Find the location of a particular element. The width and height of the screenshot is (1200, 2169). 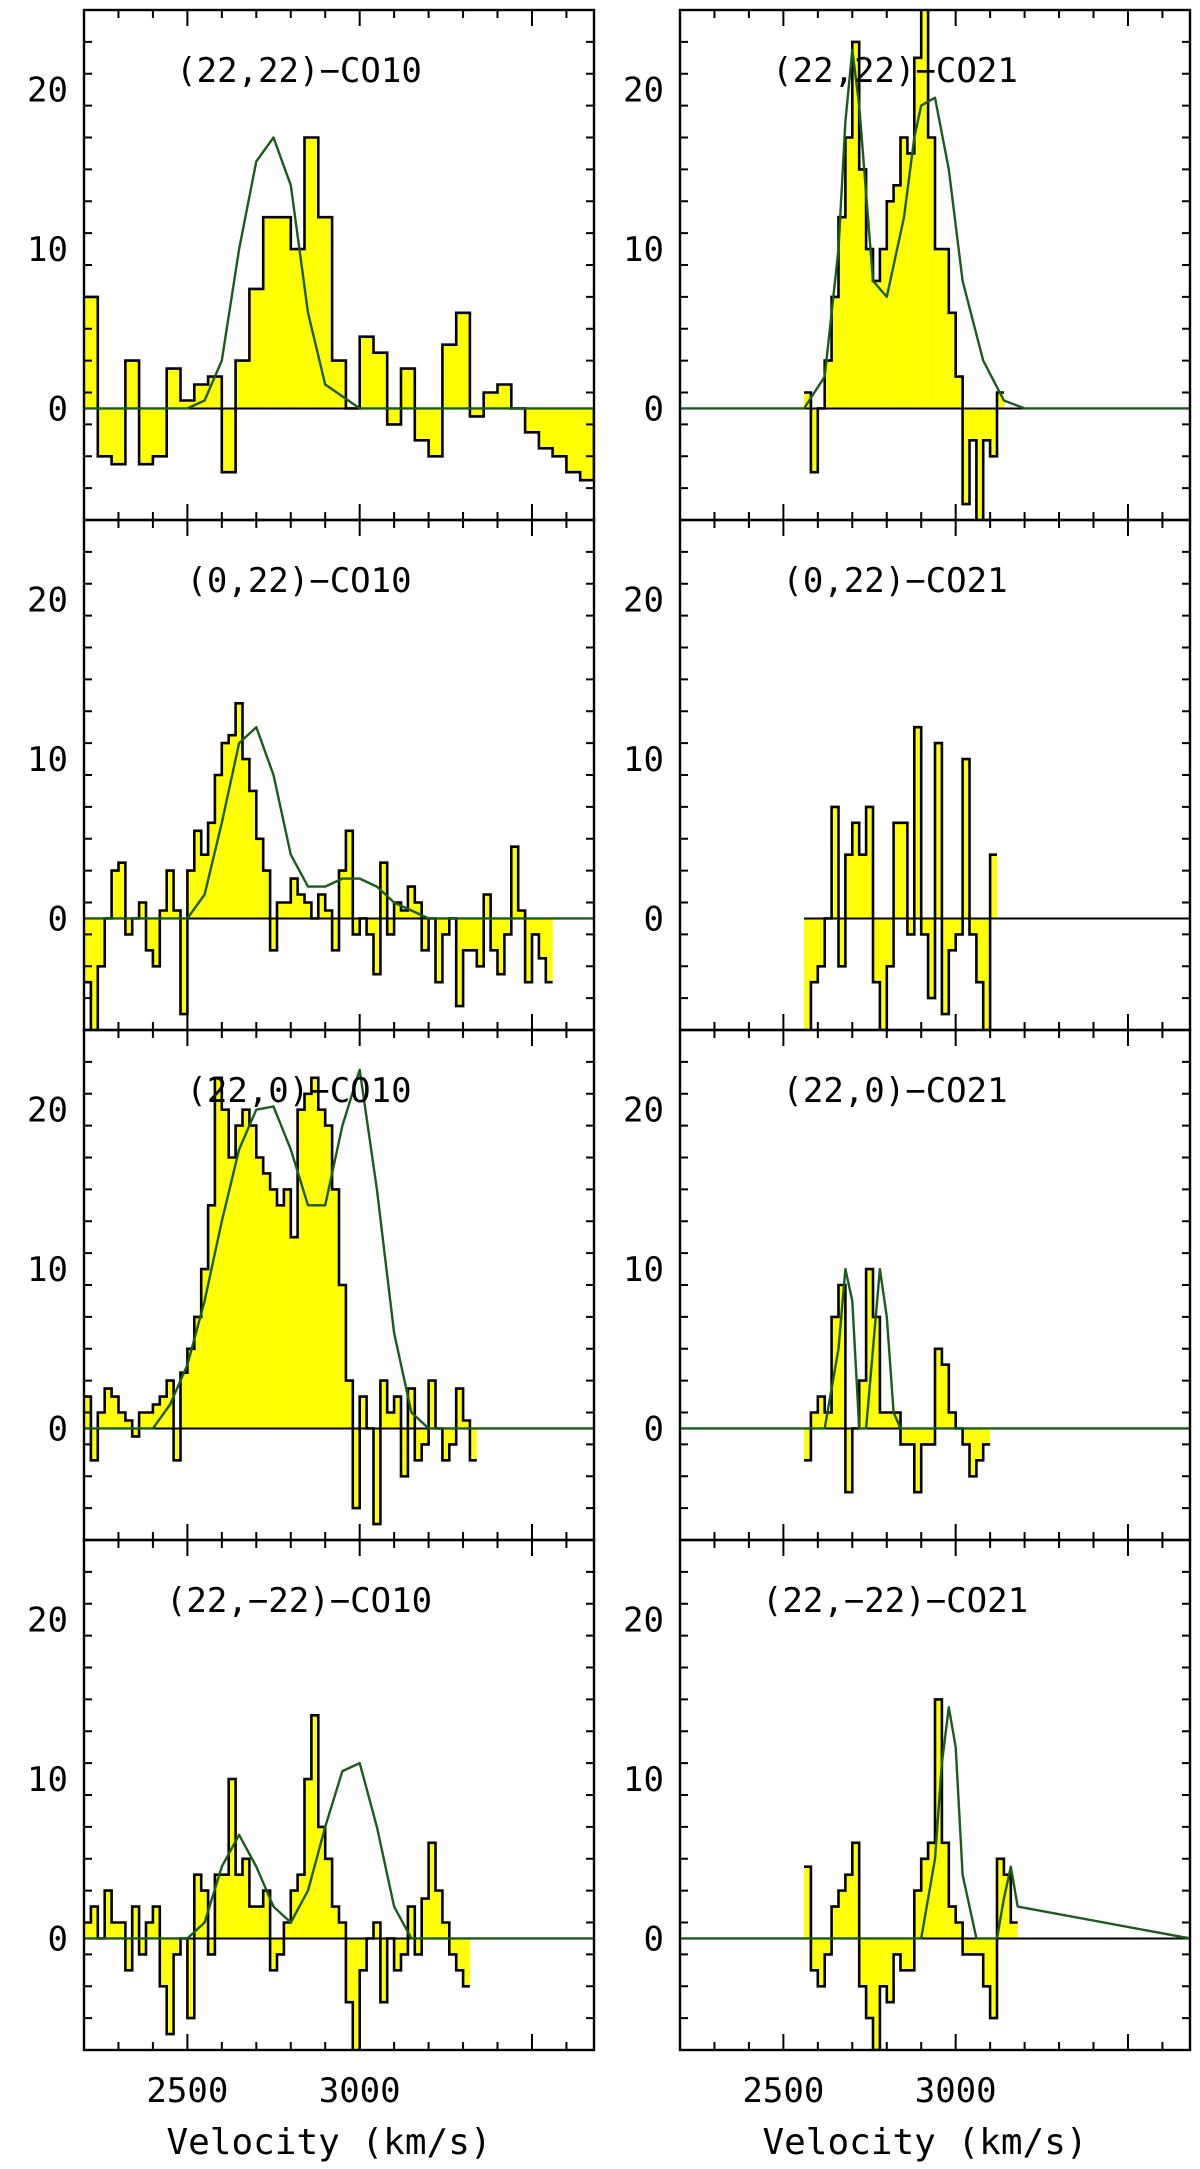

panel-2: 0 10 20 (22,22)−CO21 is located at coordinates (907, 265).